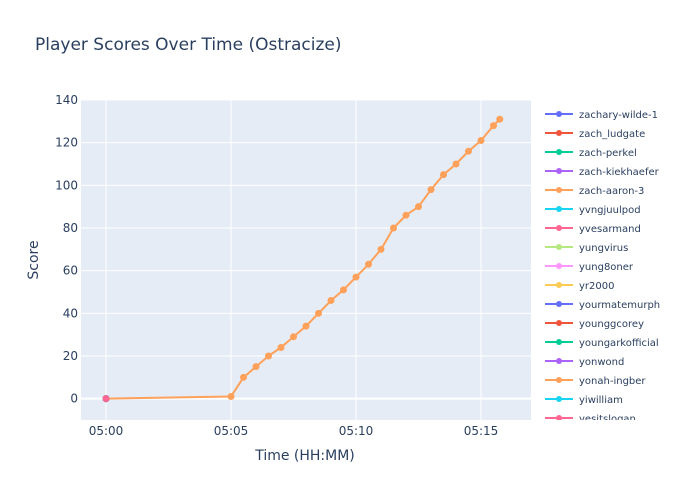 This screenshot has width=700, height=500. I want to click on legend-item: yonwond, so click(584, 362).